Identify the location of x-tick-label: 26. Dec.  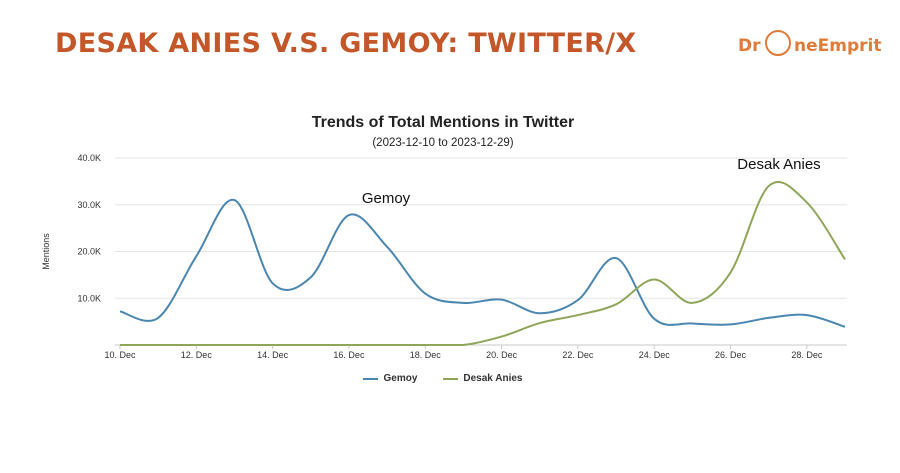
(731, 355).